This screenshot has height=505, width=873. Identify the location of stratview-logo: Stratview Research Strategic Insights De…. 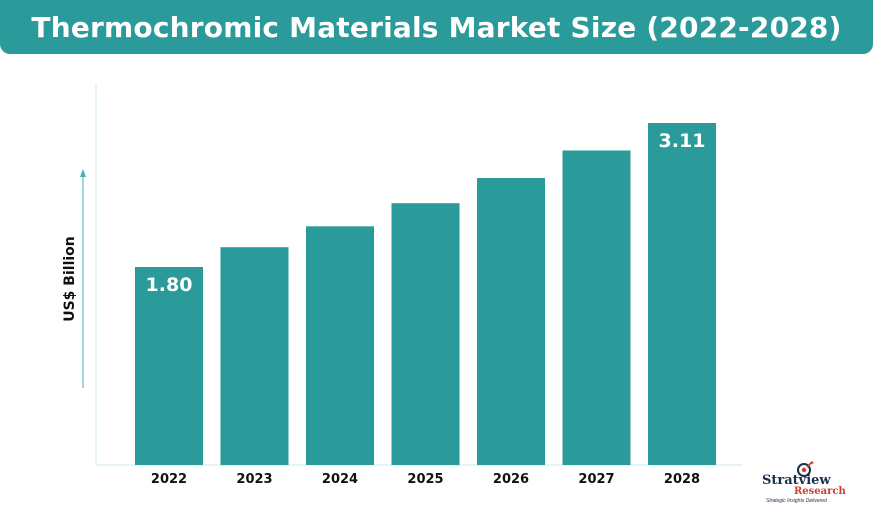
(808, 481).